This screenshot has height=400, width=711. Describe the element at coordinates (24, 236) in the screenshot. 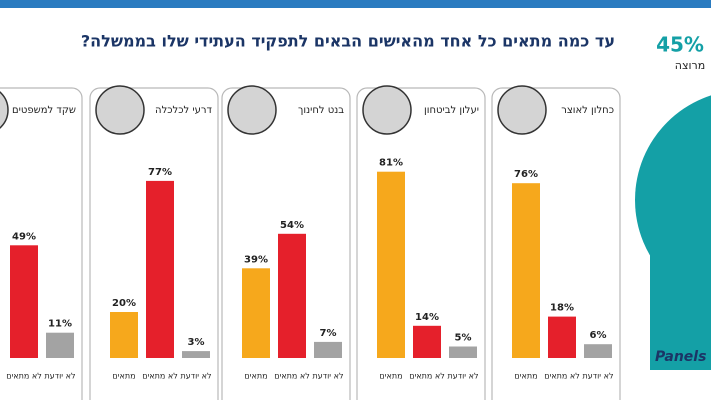

I see `value-label: 49%` at that location.